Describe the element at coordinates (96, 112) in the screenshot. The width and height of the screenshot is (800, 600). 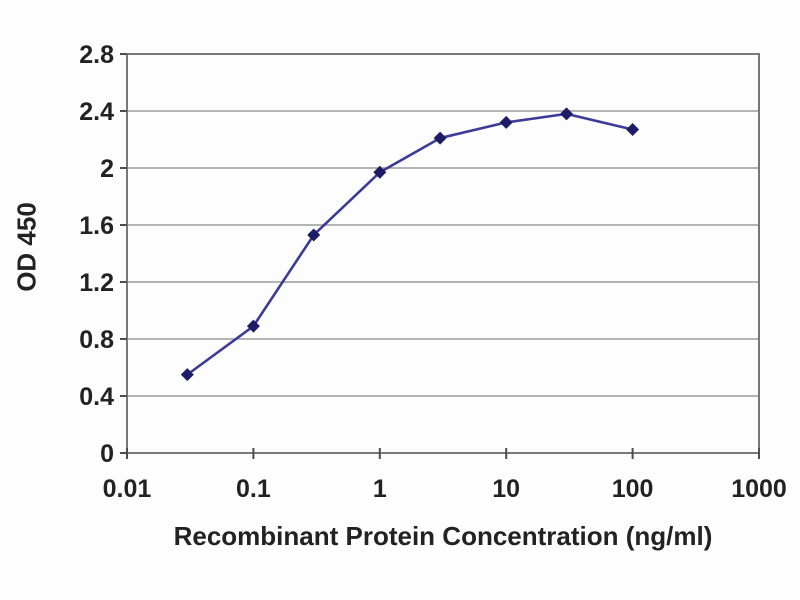
I see `y-tick-label: 2.4` at that location.